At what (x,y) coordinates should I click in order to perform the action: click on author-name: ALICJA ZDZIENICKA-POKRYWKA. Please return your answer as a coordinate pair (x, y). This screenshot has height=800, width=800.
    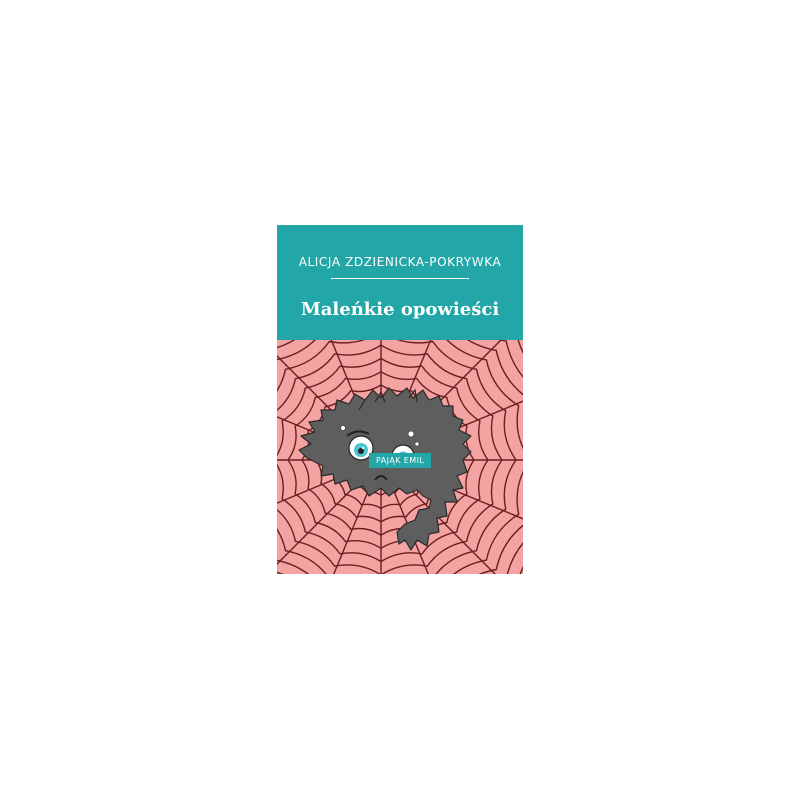
    Looking at the image, I should click on (400, 262).